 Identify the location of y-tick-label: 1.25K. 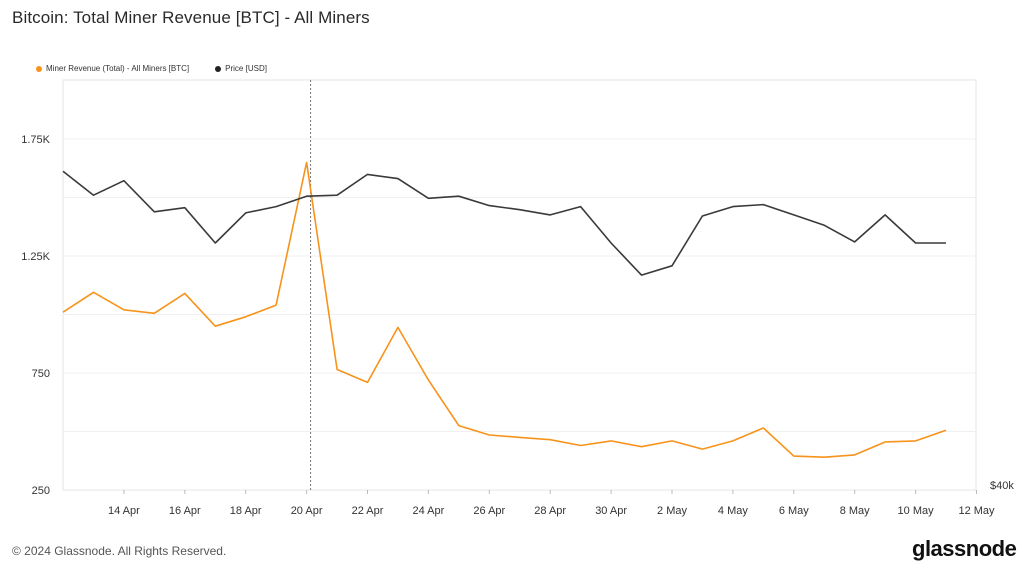
(35, 257).